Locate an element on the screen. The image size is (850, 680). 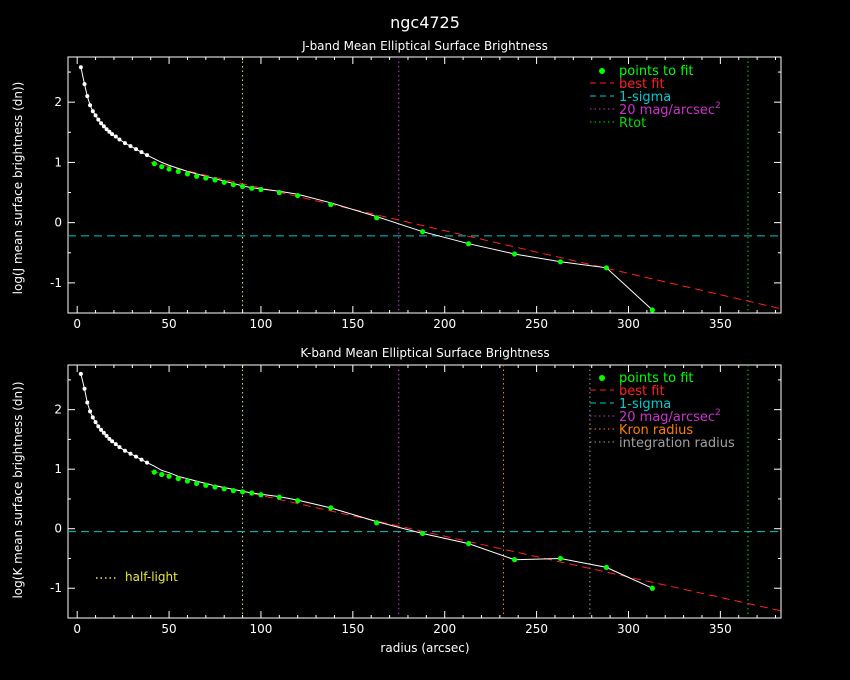
k-xtick-label: 50 is located at coordinates (168, 629).